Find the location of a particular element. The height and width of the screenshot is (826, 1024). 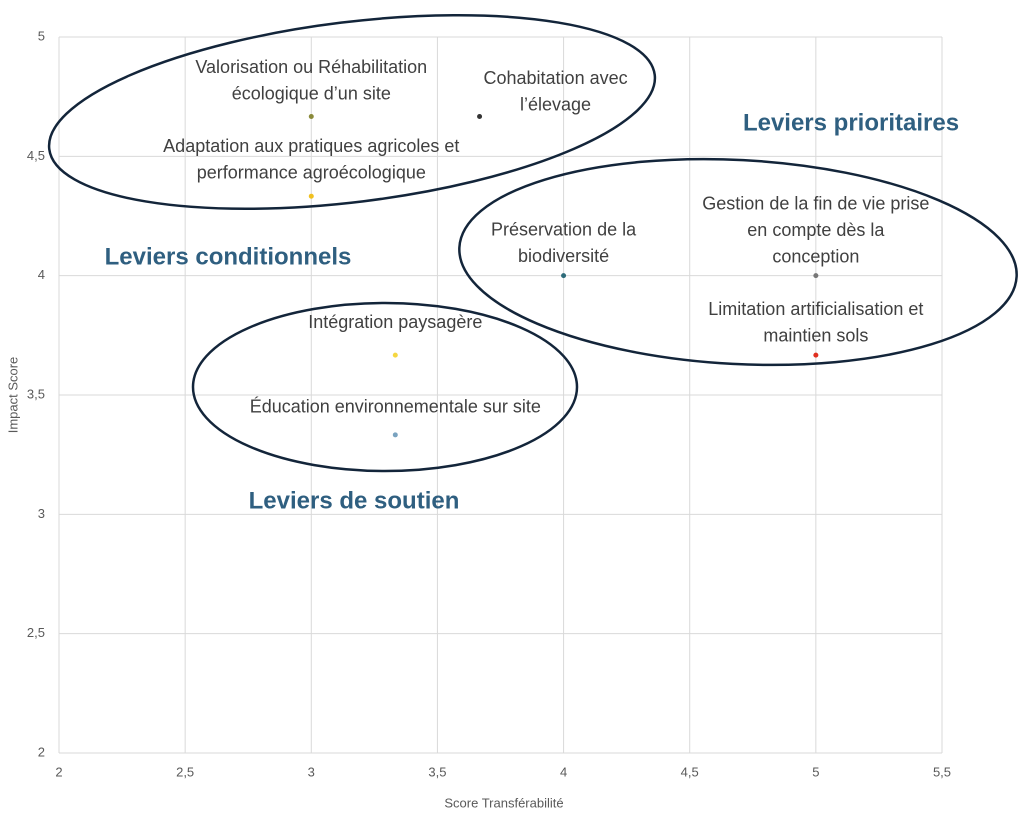

point-label: Cohabitation avec is located at coordinates (556, 78).